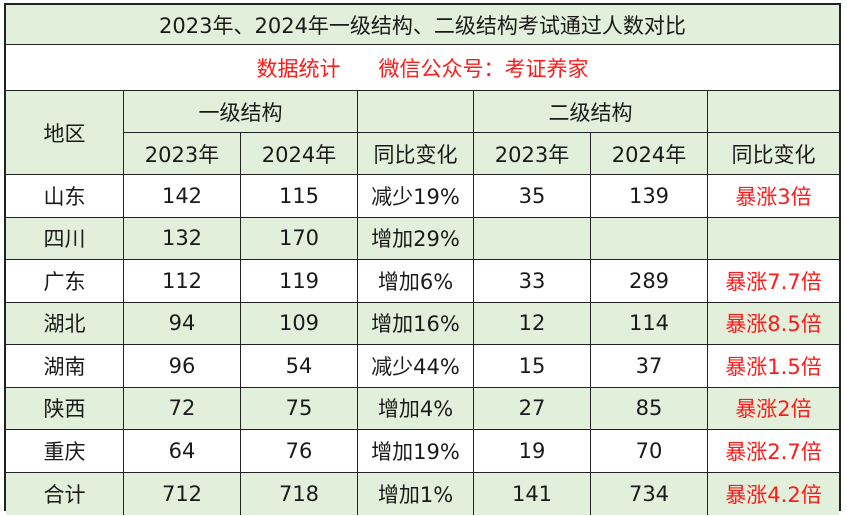 This screenshot has height=516, width=847. Describe the element at coordinates (532, 408) in the screenshot. I see `cell-l2-2023: 27` at that location.